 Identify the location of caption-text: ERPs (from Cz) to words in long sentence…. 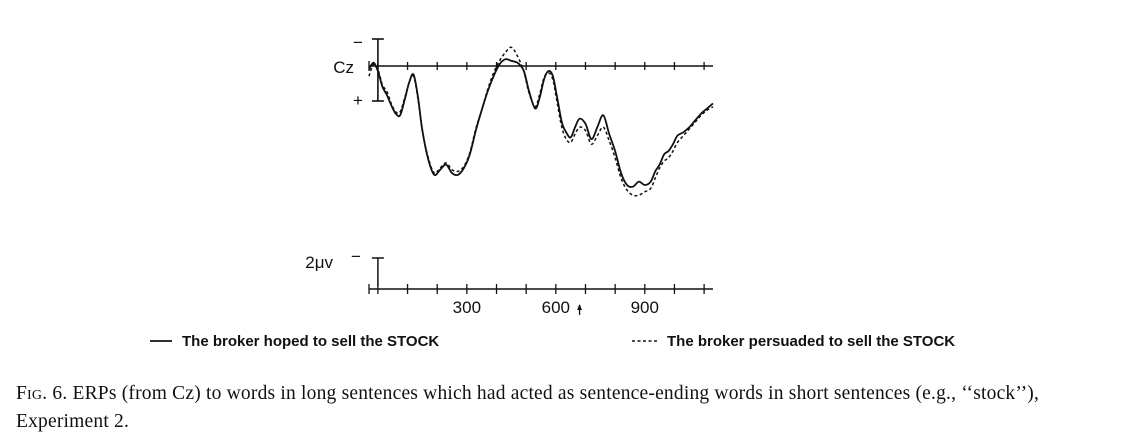
(528, 407).